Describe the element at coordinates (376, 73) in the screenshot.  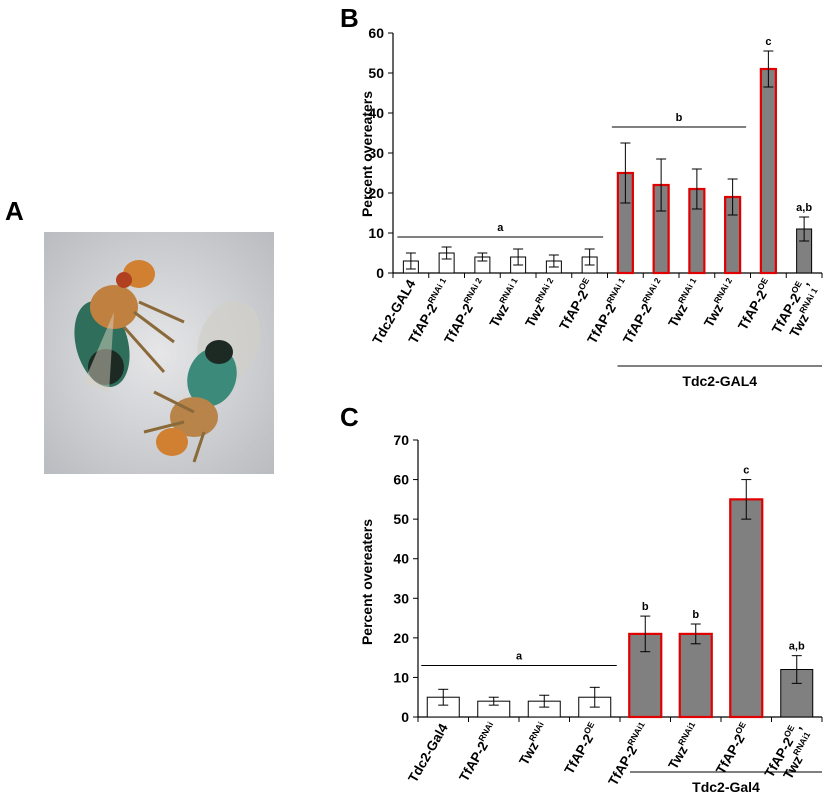
I see `chart-b-ytick-label-5: 50` at that location.